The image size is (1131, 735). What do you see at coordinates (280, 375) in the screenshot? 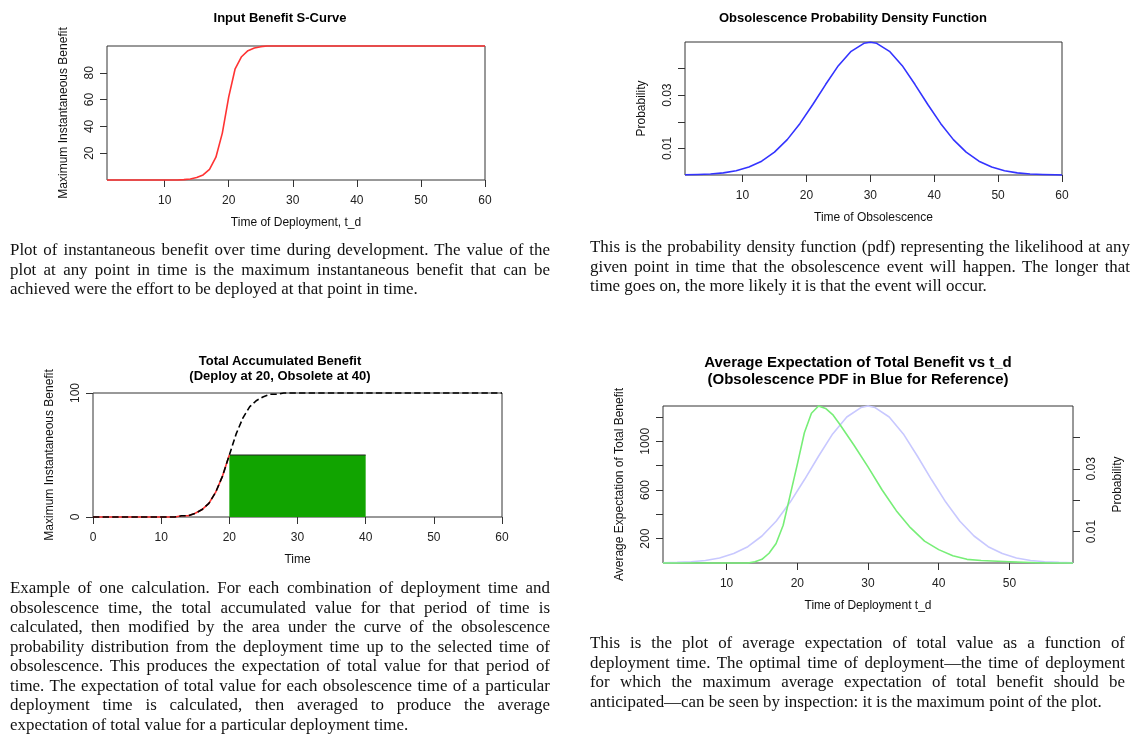
I see `chart-subtitle: (Deploy at 20, Obsolete at 40)` at bounding box center [280, 375].